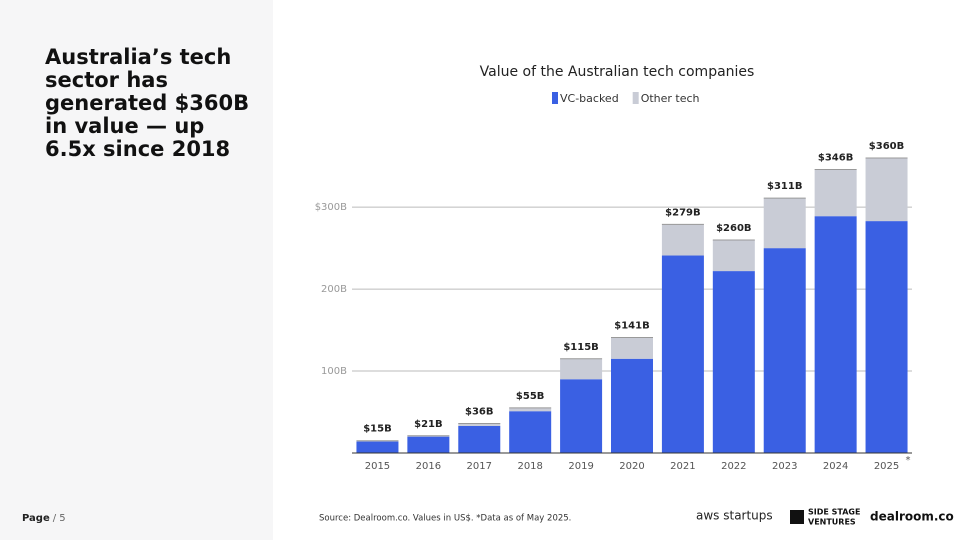 This screenshot has width=960, height=540. Describe the element at coordinates (626, 98) in the screenshot. I see `legend: VC-backed Other tech` at that location.